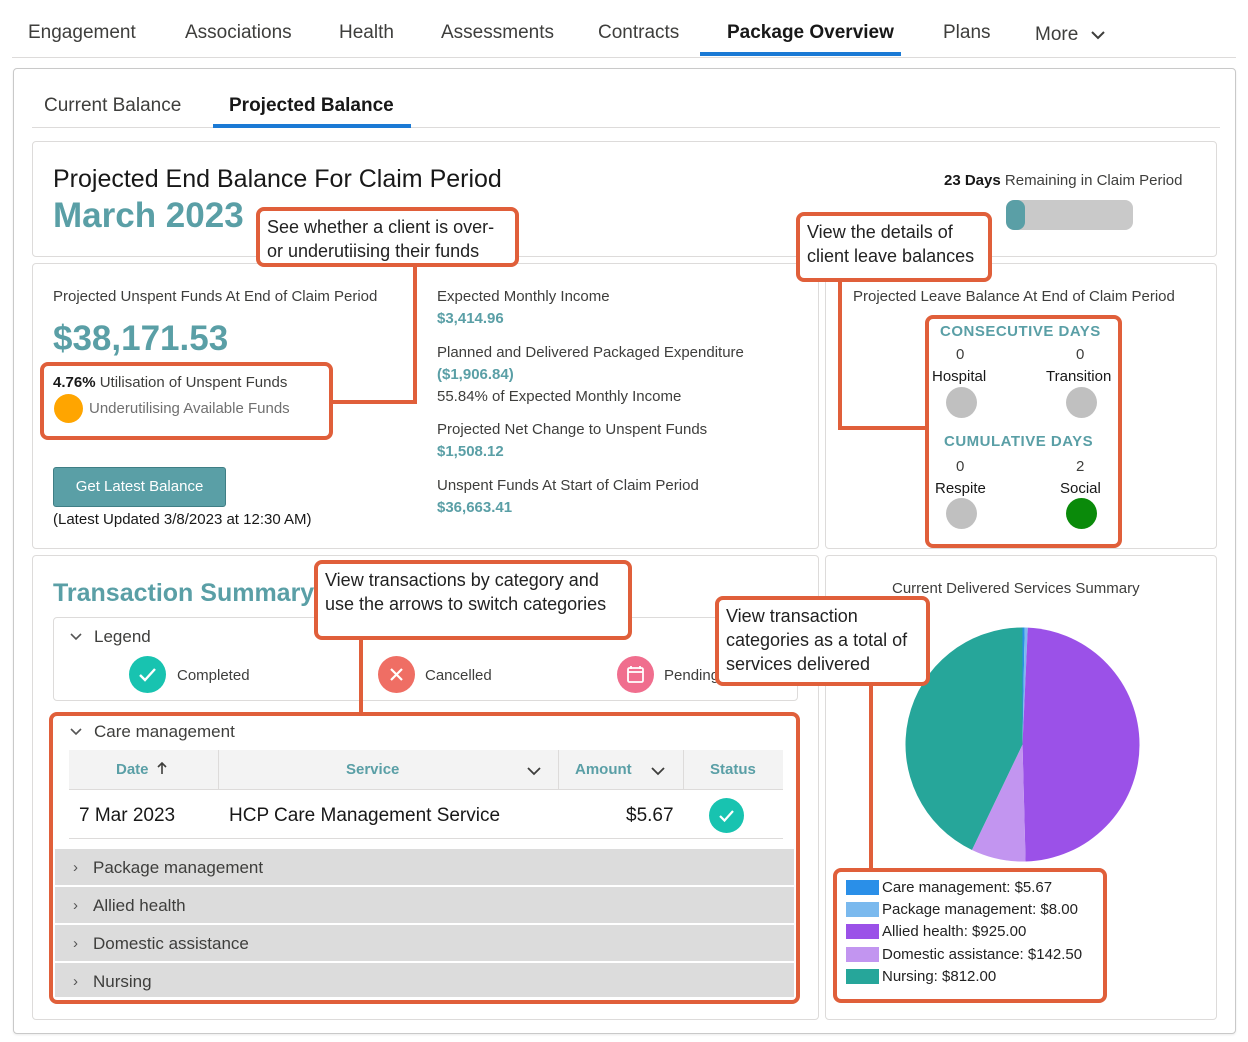 The width and height of the screenshot is (1248, 1042). I want to click on completed-icon, so click(147, 674).